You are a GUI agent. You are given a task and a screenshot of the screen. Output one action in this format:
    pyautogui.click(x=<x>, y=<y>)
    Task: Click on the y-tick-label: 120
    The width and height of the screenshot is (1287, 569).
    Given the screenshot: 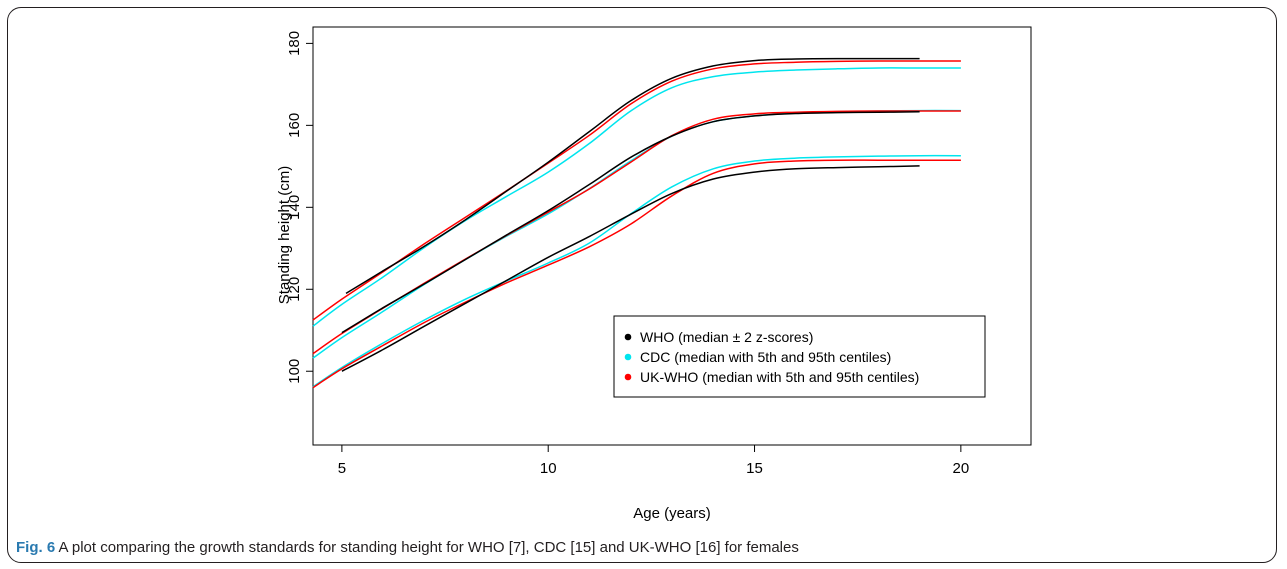 What is the action you would take?
    pyautogui.click(x=294, y=289)
    